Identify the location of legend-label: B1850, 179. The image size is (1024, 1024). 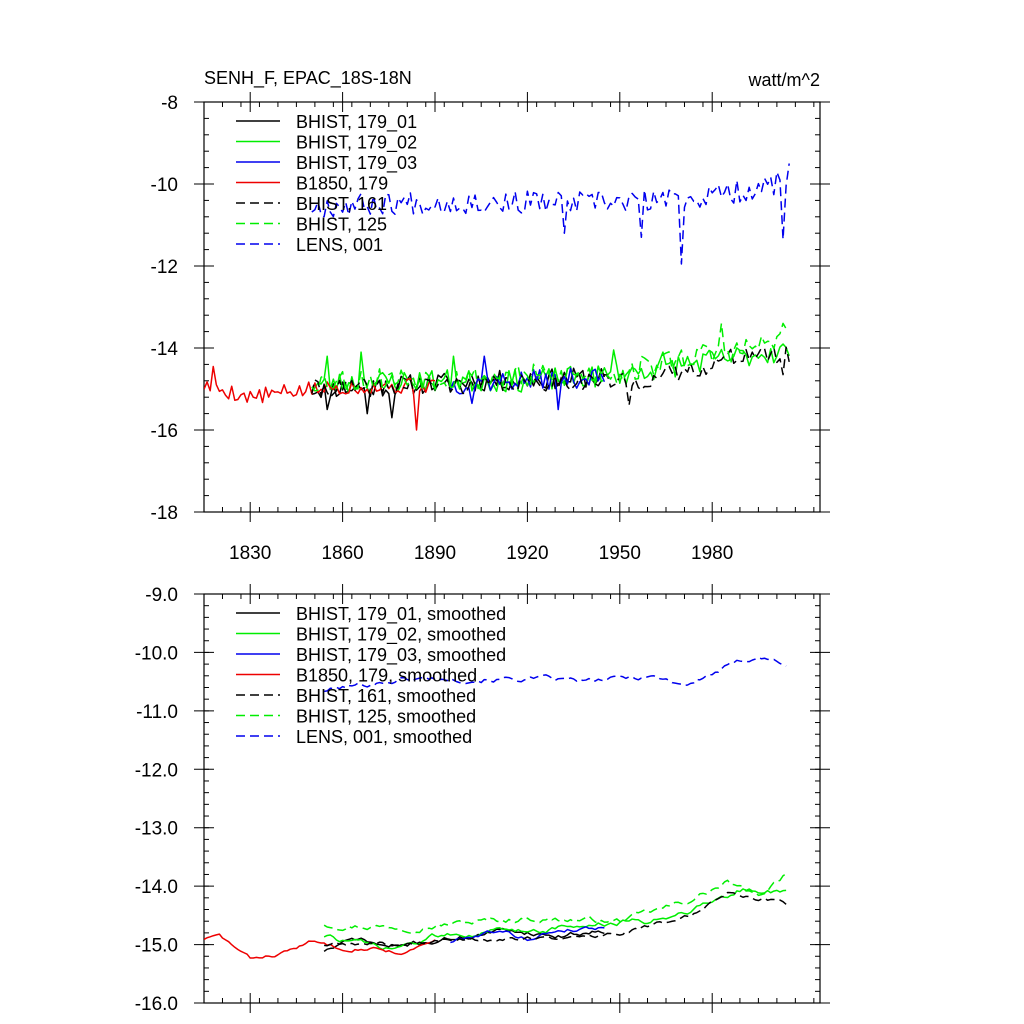
(342, 184).